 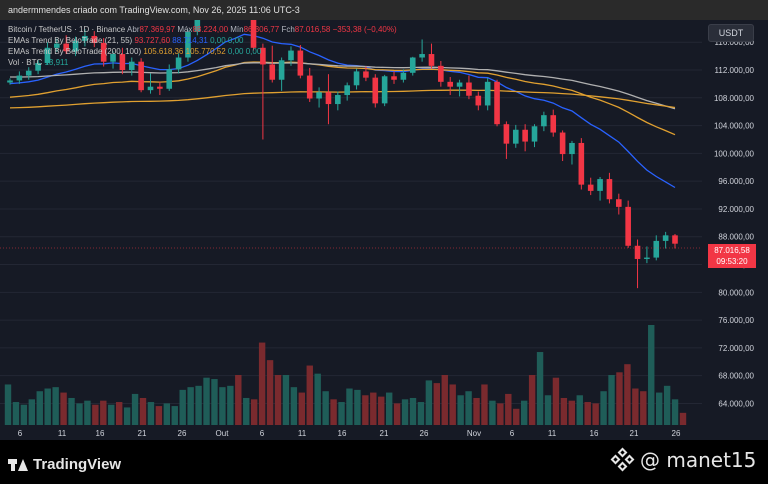 I want to click on ema2-value2: 105.770,52, so click(x=205, y=51).